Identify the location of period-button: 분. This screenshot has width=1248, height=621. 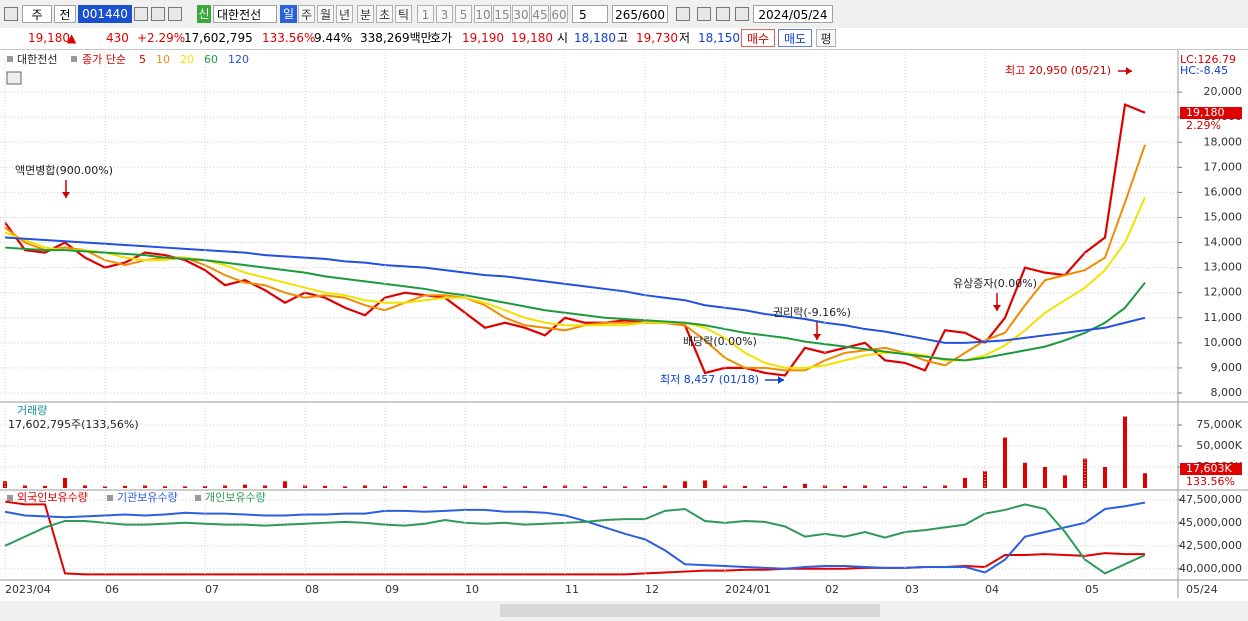
(365, 14).